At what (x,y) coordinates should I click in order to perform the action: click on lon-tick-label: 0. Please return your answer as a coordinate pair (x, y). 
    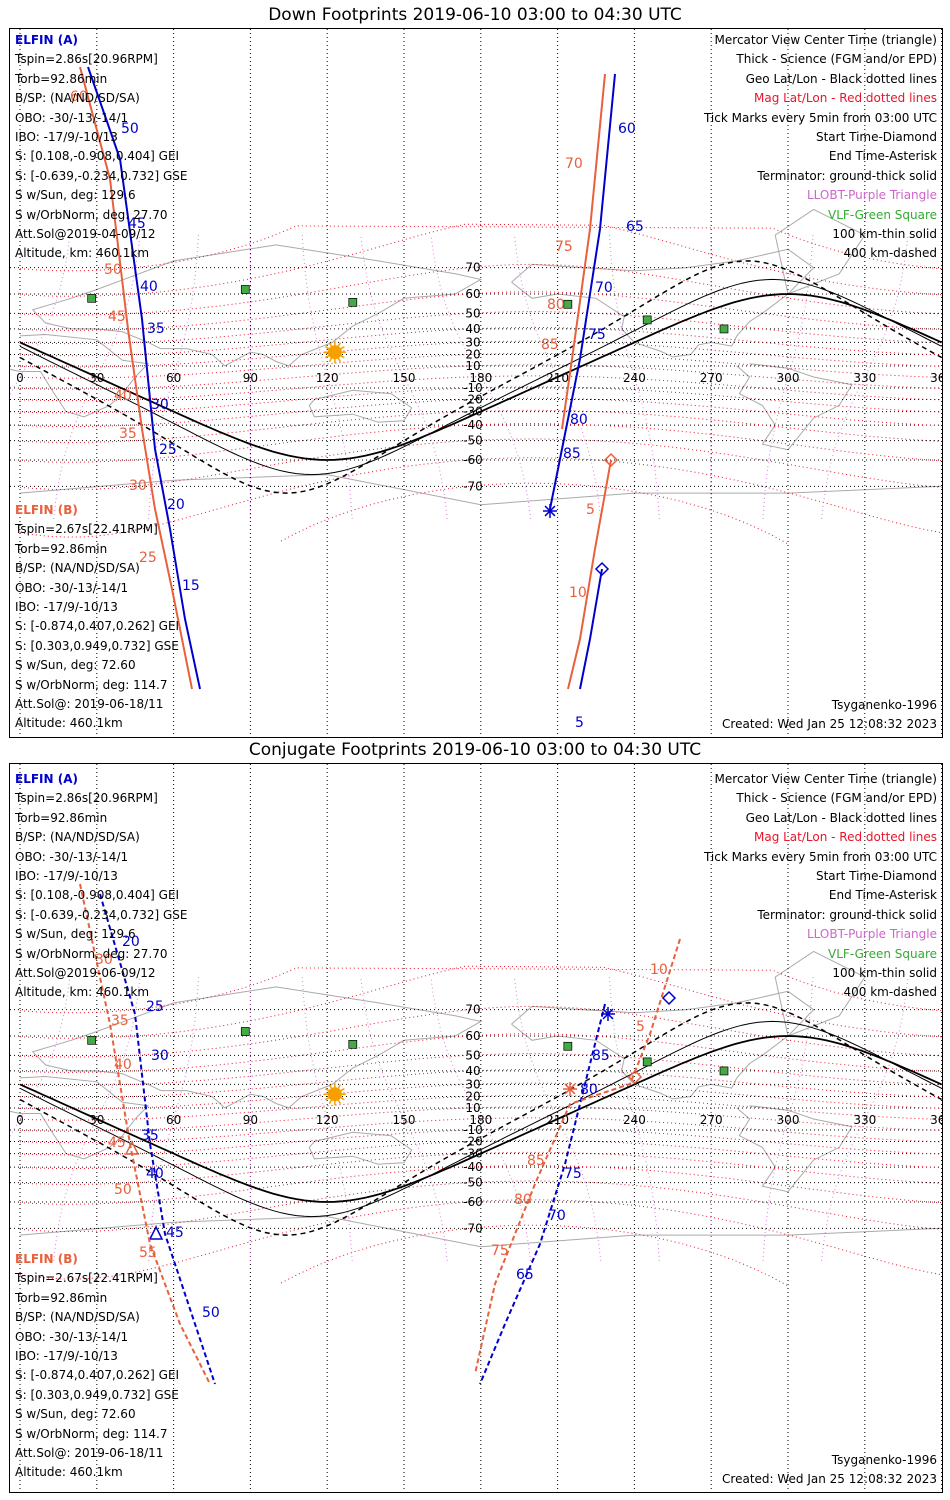
    Looking at the image, I should click on (20, 378).